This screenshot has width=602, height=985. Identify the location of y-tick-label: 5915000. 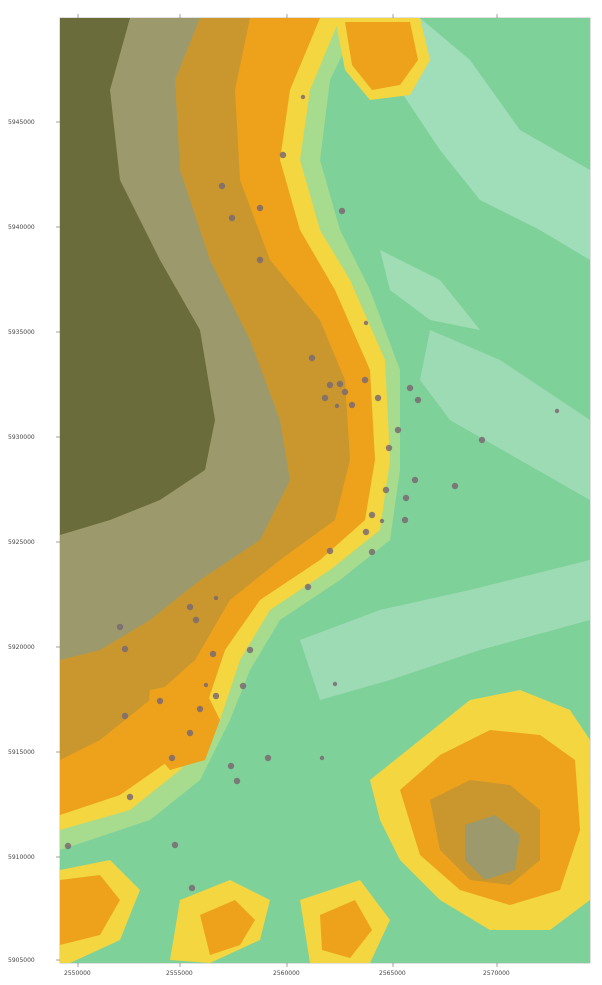
(21, 752).